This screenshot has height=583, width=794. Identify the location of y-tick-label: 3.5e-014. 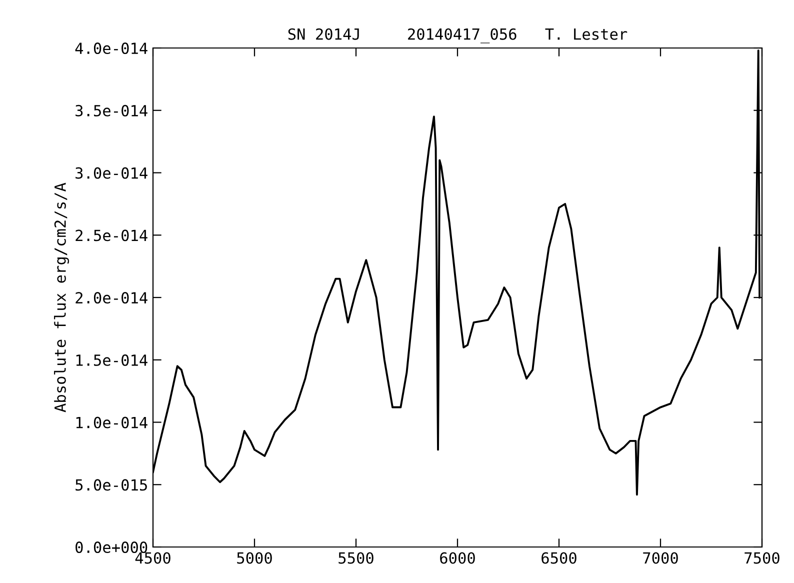
(112, 110).